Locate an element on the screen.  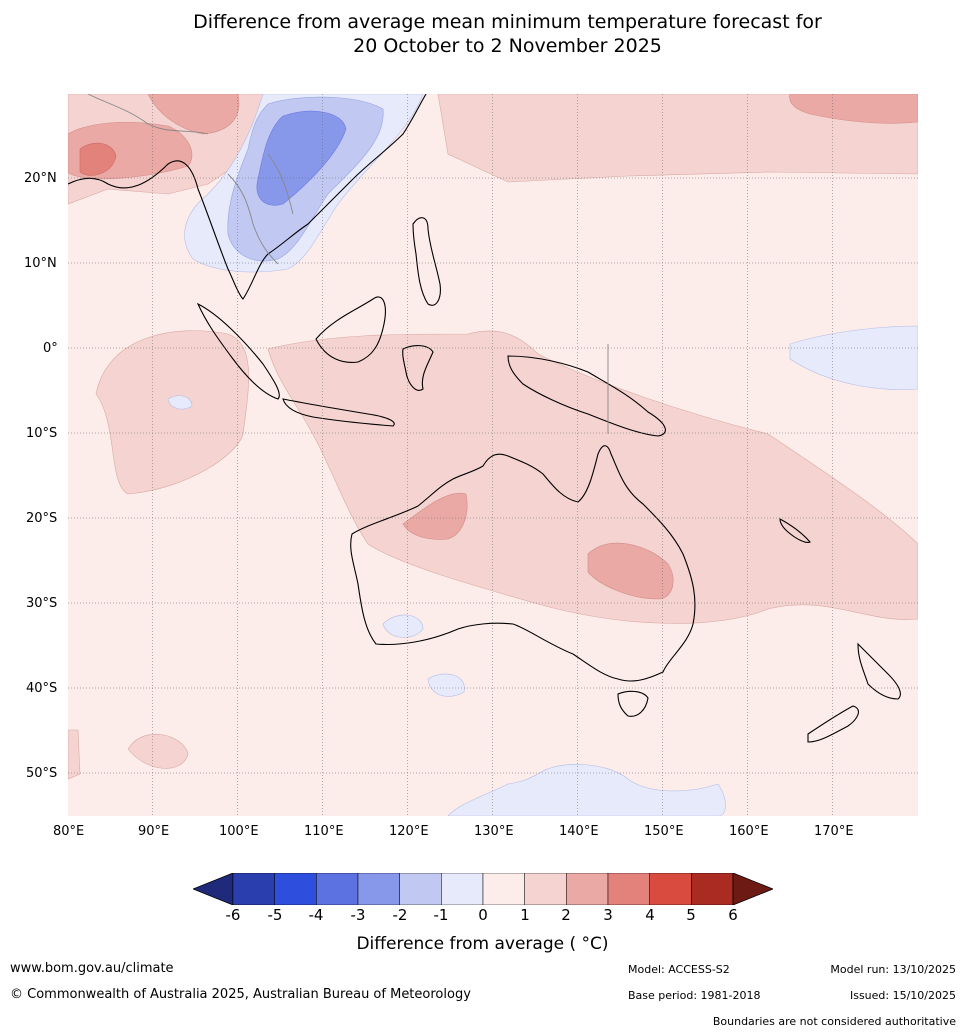
lon-label-160e: 160°E is located at coordinates (749, 831).